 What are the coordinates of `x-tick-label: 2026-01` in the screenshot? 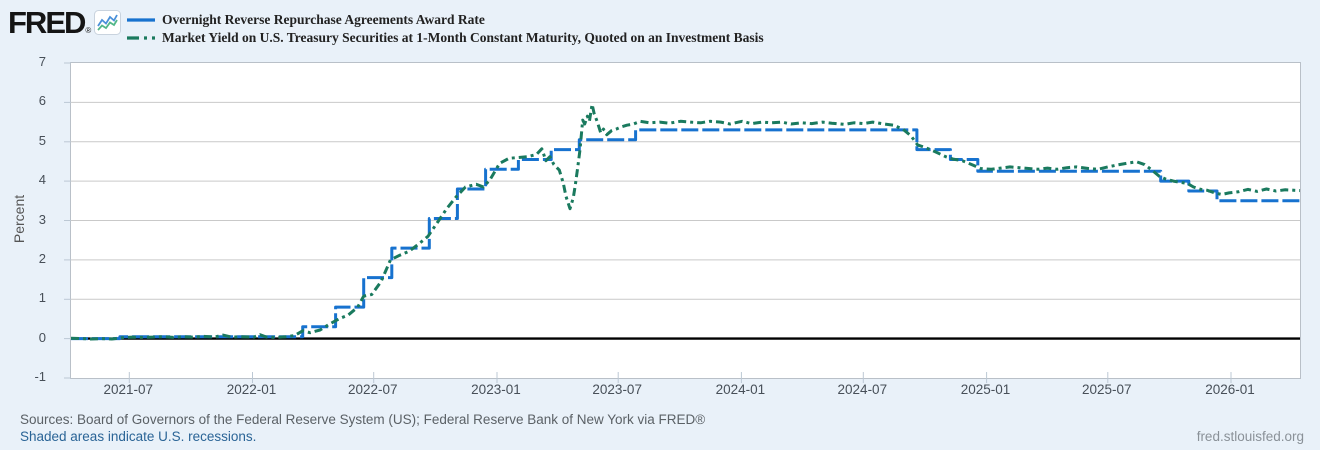 It's located at (1230, 389).